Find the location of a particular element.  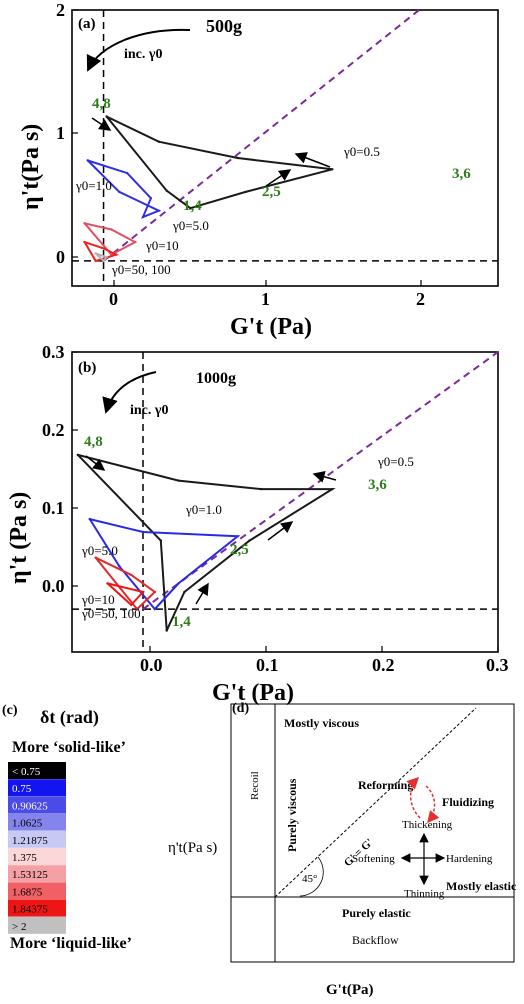

b-label-25: 2,5 is located at coordinates (239, 550).